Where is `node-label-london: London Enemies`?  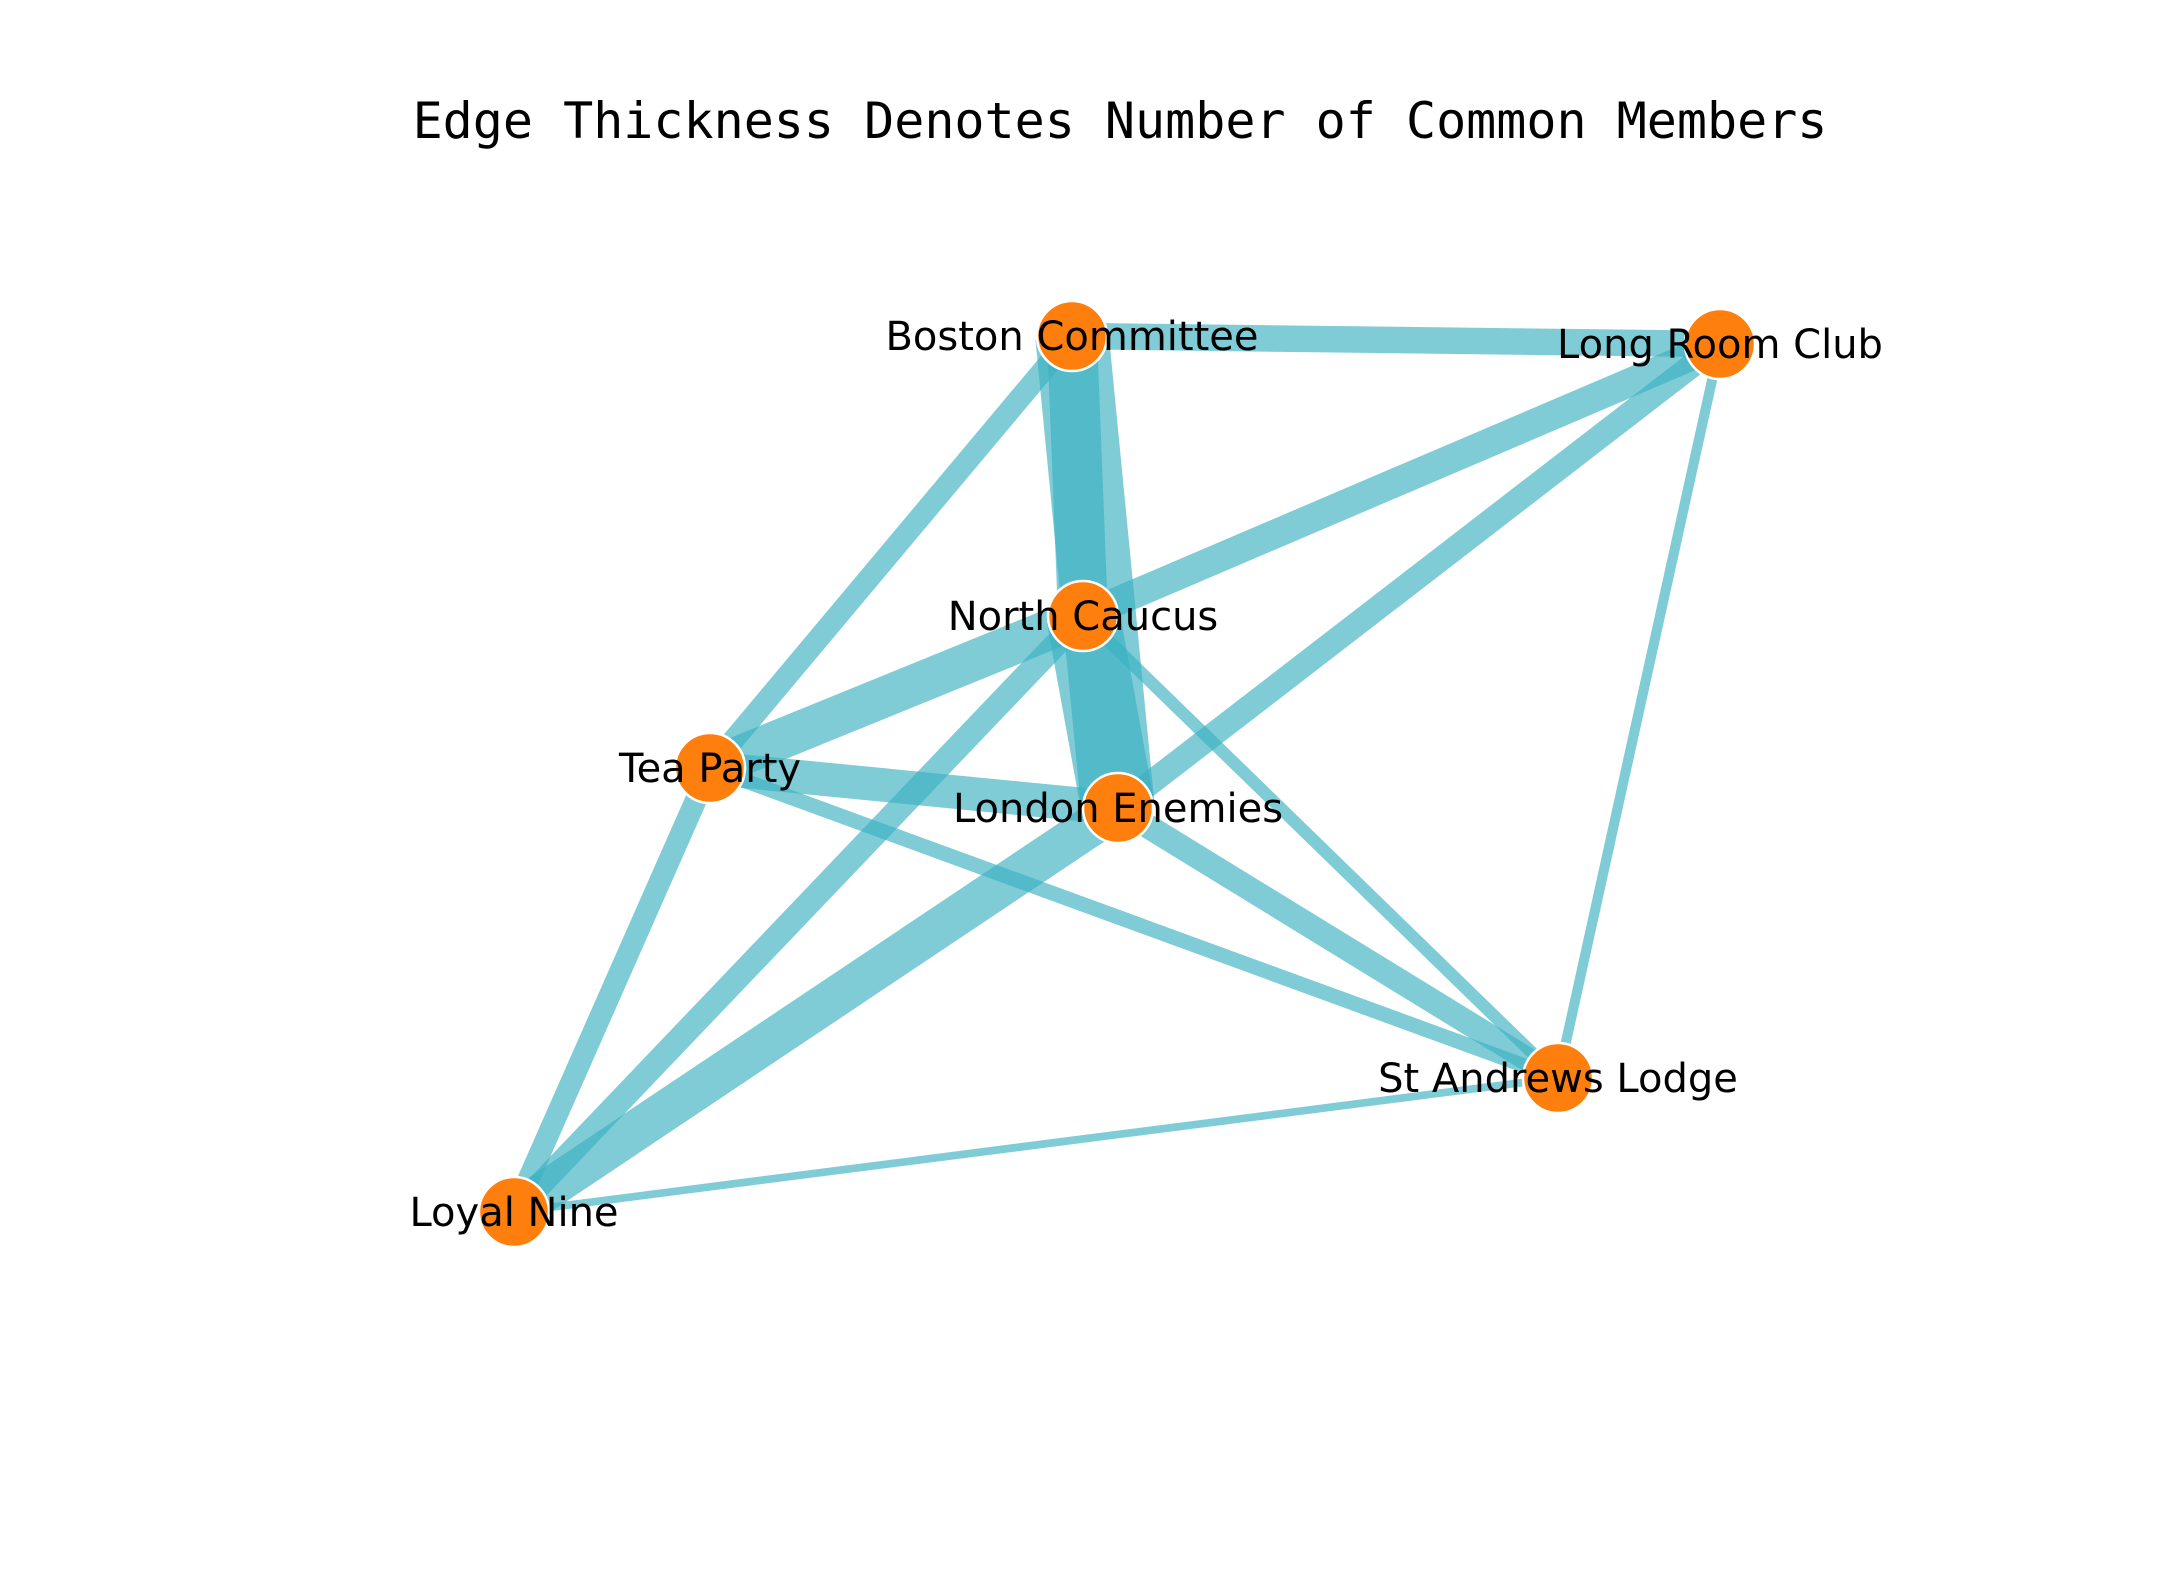
node-label-london: London Enemies is located at coordinates (1118, 809).